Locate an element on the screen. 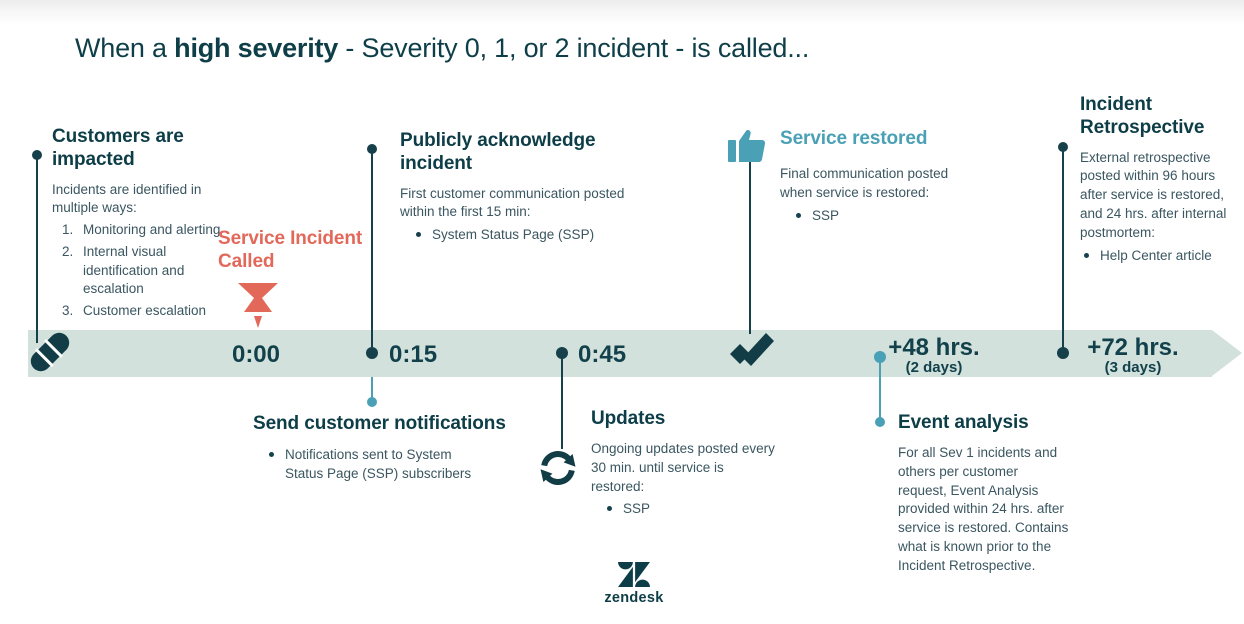 The height and width of the screenshot is (624, 1244). event-title: Service restored is located at coordinates (854, 138).